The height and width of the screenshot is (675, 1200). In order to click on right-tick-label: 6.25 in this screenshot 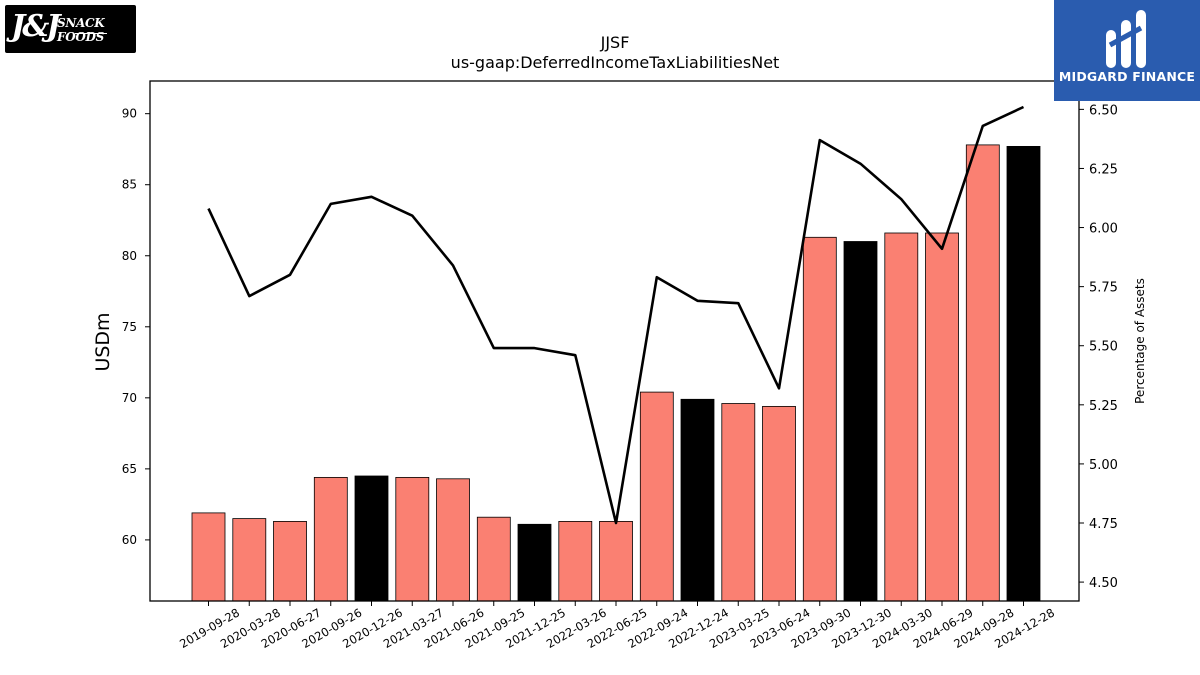, I will do `click(1103, 169)`.